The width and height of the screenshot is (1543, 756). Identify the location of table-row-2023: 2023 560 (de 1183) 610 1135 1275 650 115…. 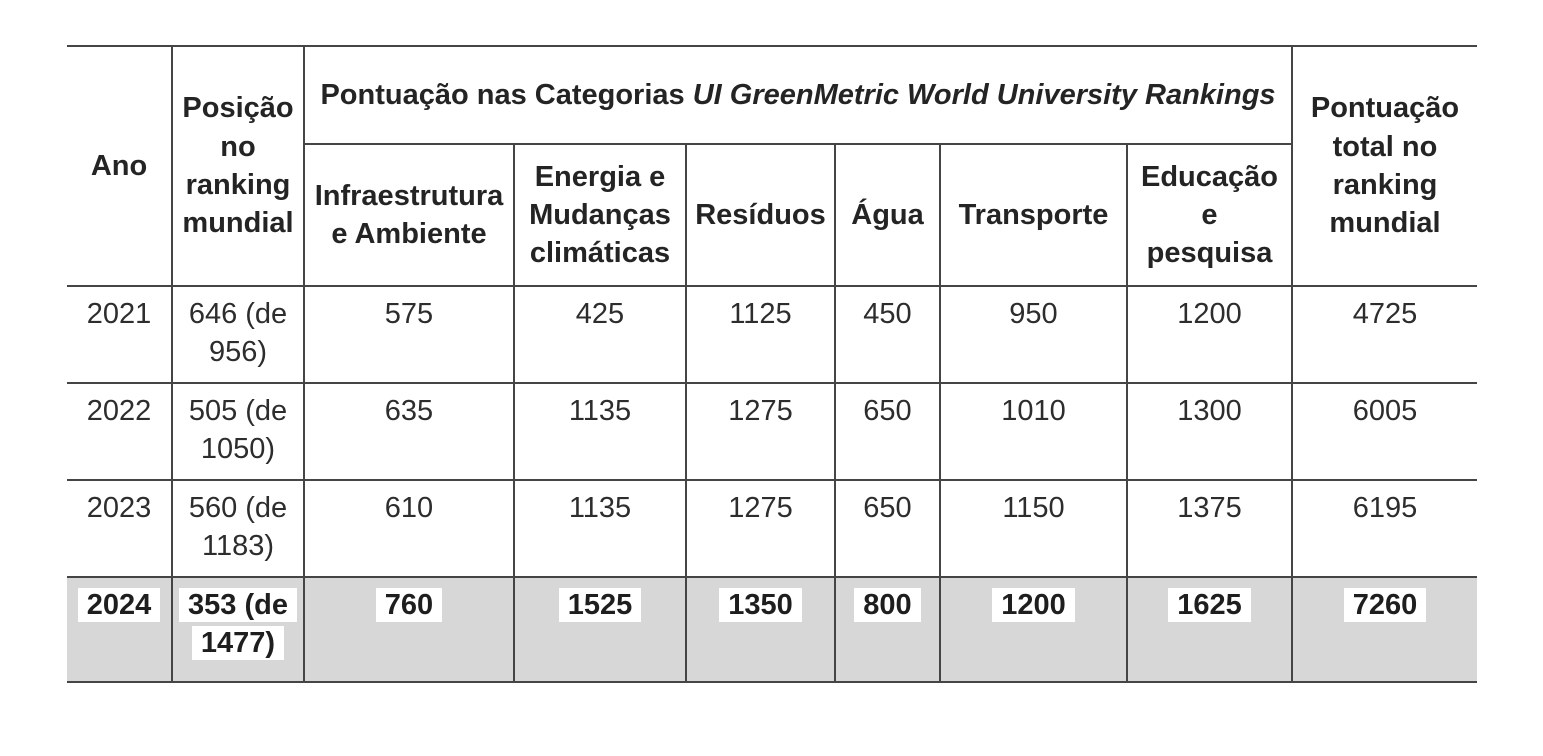
(772, 528).